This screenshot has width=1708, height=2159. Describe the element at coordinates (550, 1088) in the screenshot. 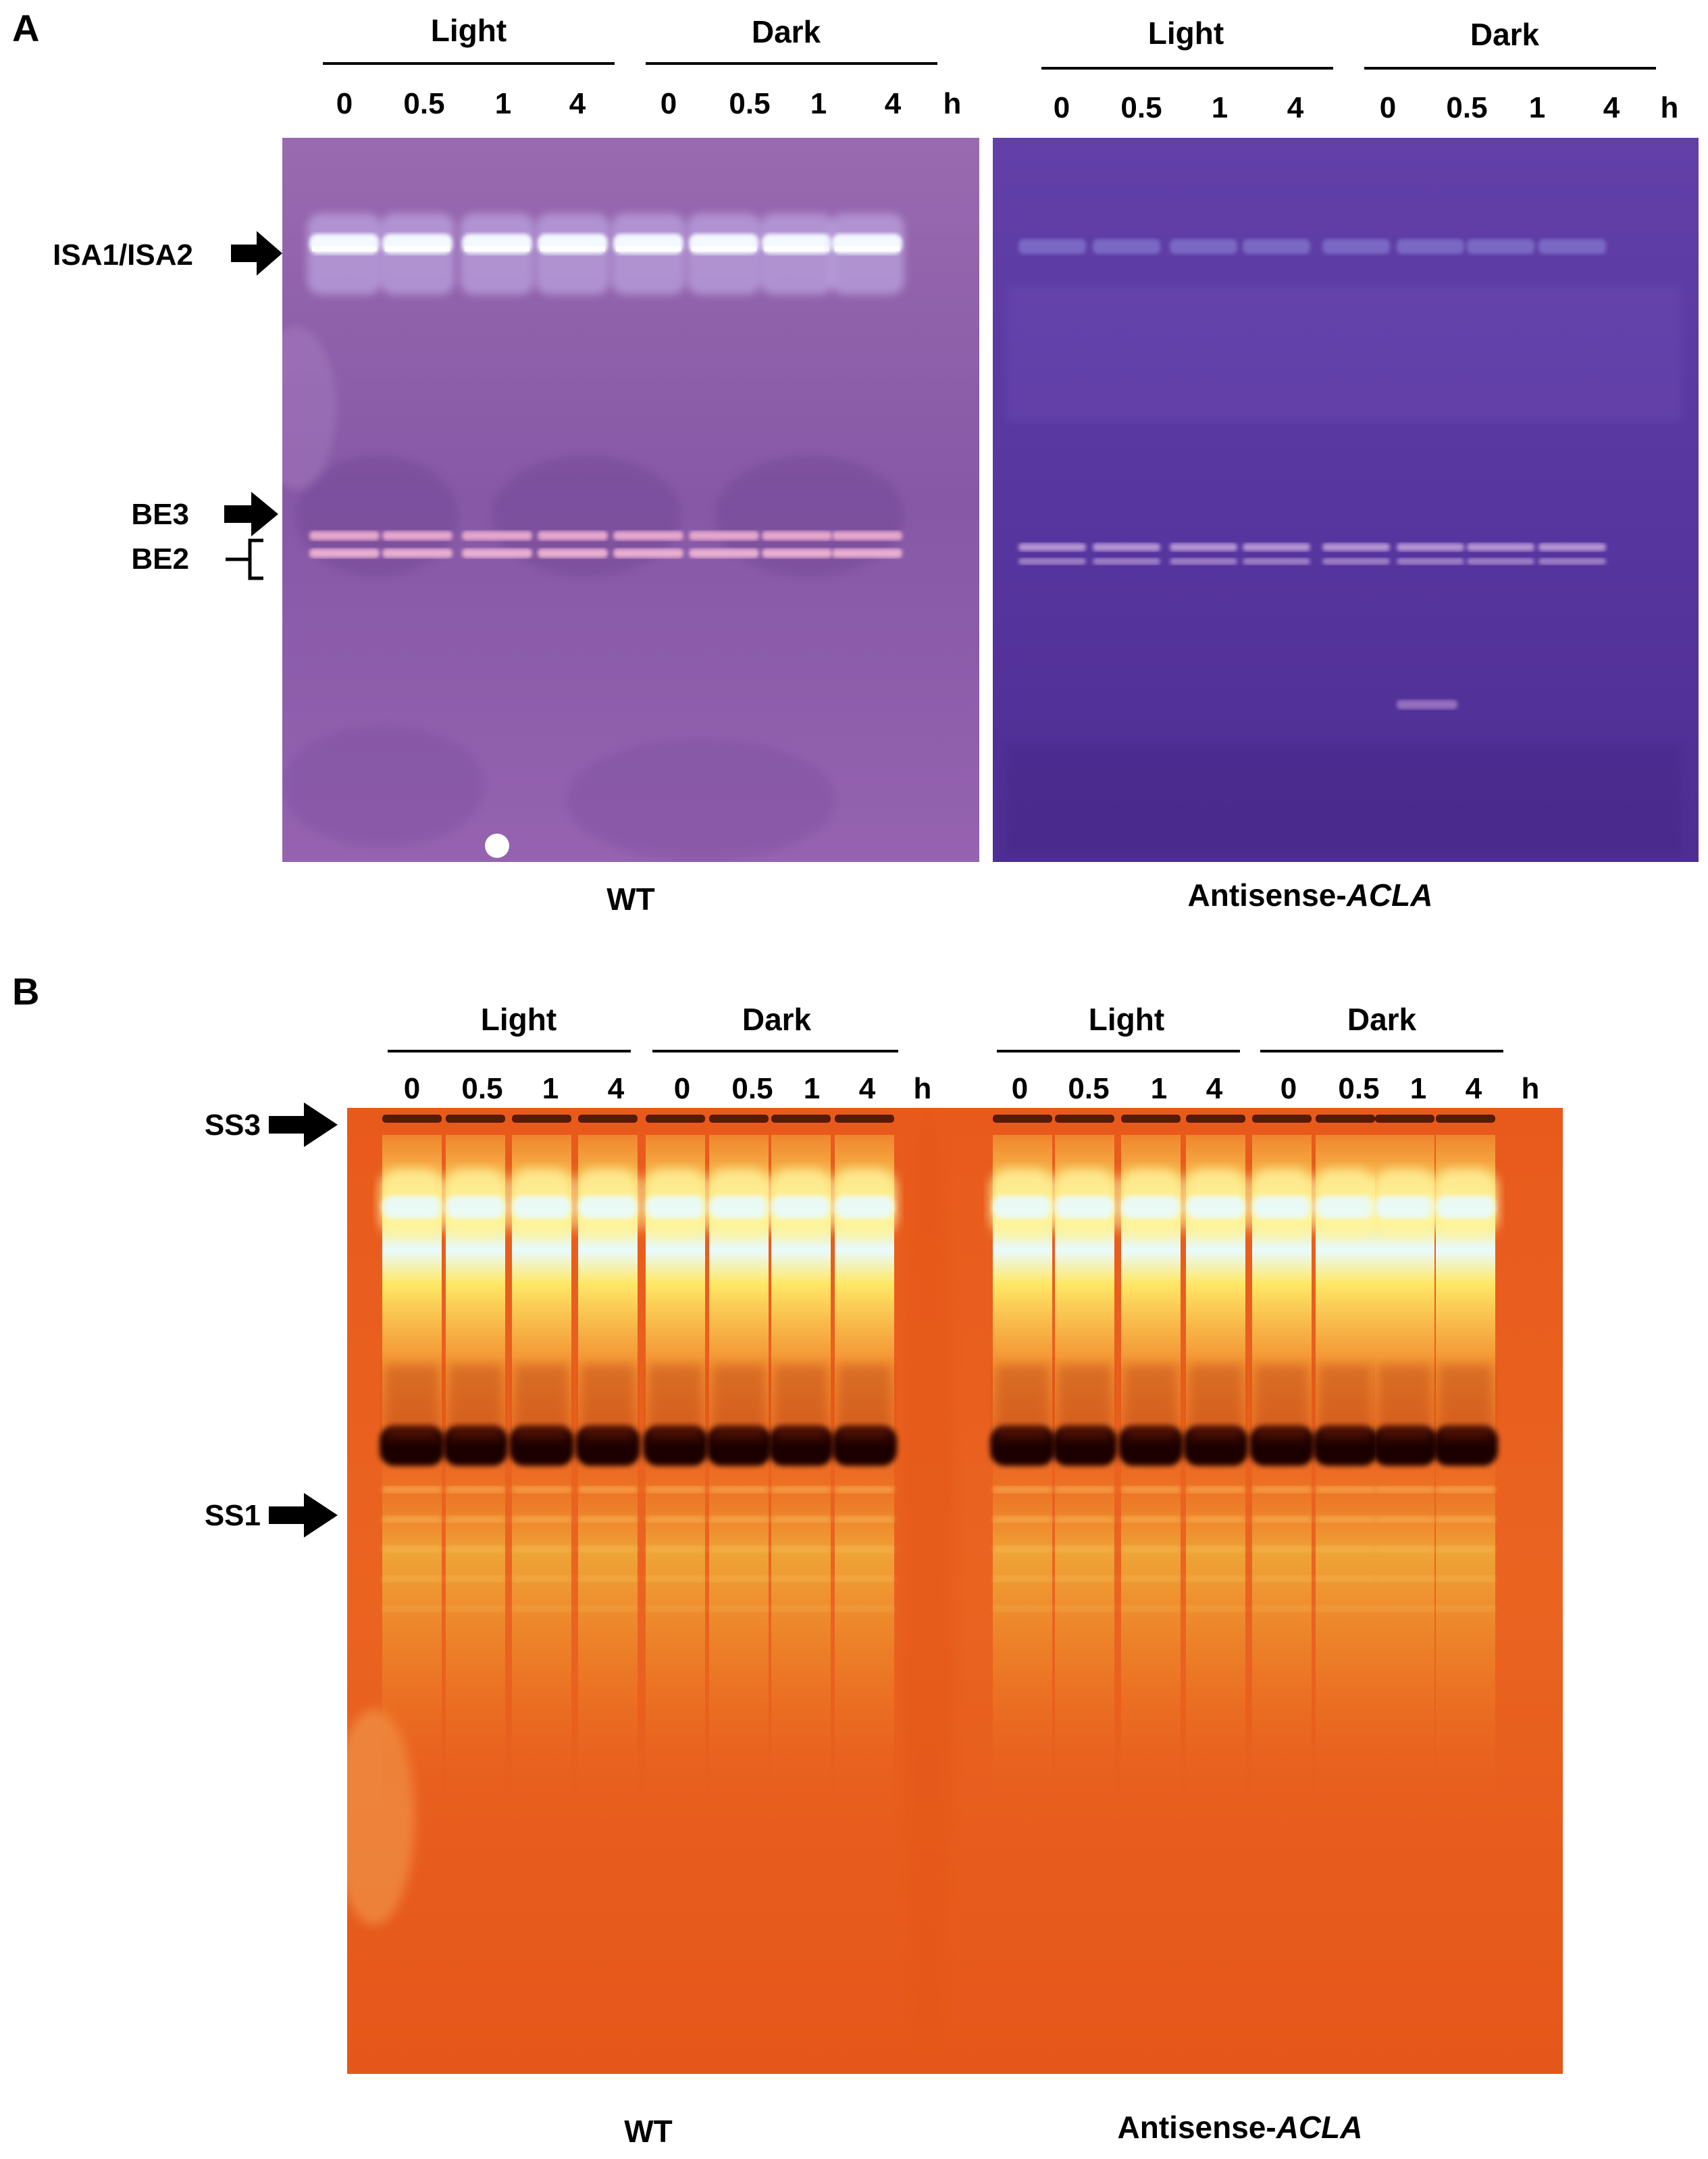

I see `gel-b1-lane-label: 1` at that location.